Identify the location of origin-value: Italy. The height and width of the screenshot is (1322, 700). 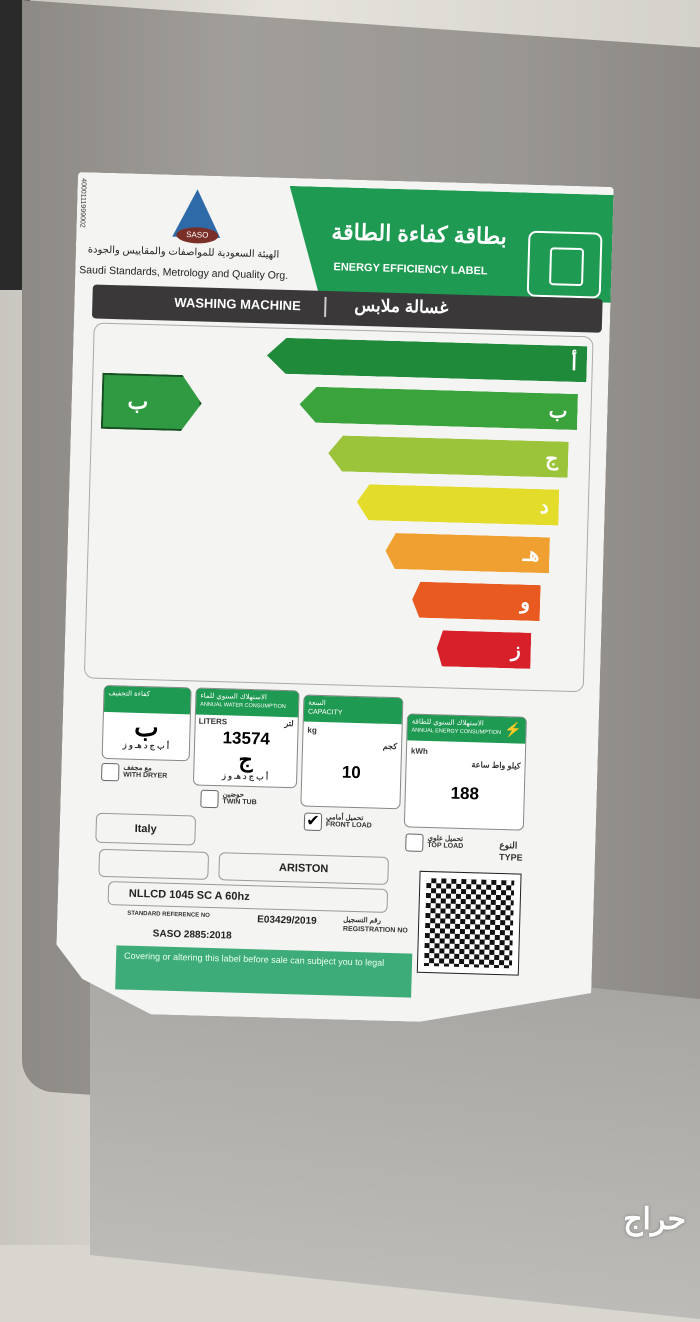
(145, 829).